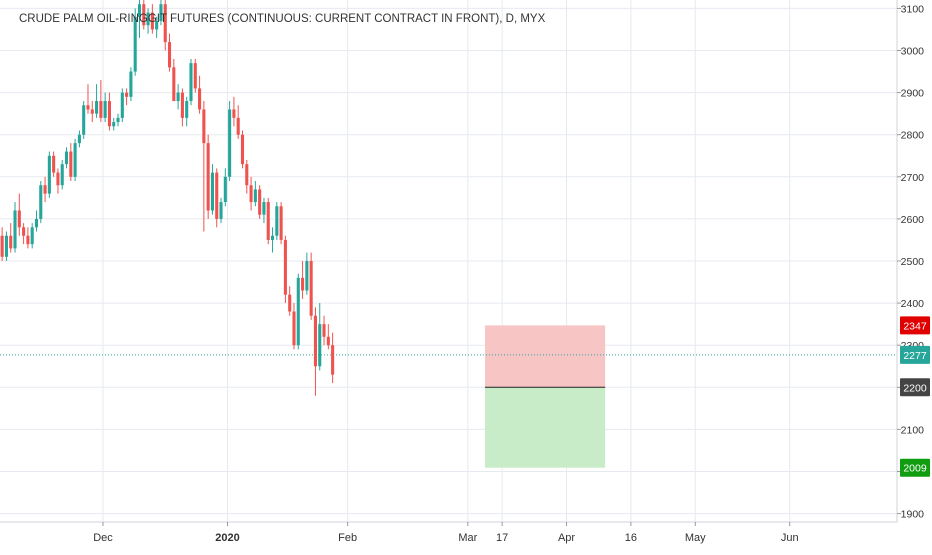  I want to click on current-price-badge-label: 2277, so click(915, 356).